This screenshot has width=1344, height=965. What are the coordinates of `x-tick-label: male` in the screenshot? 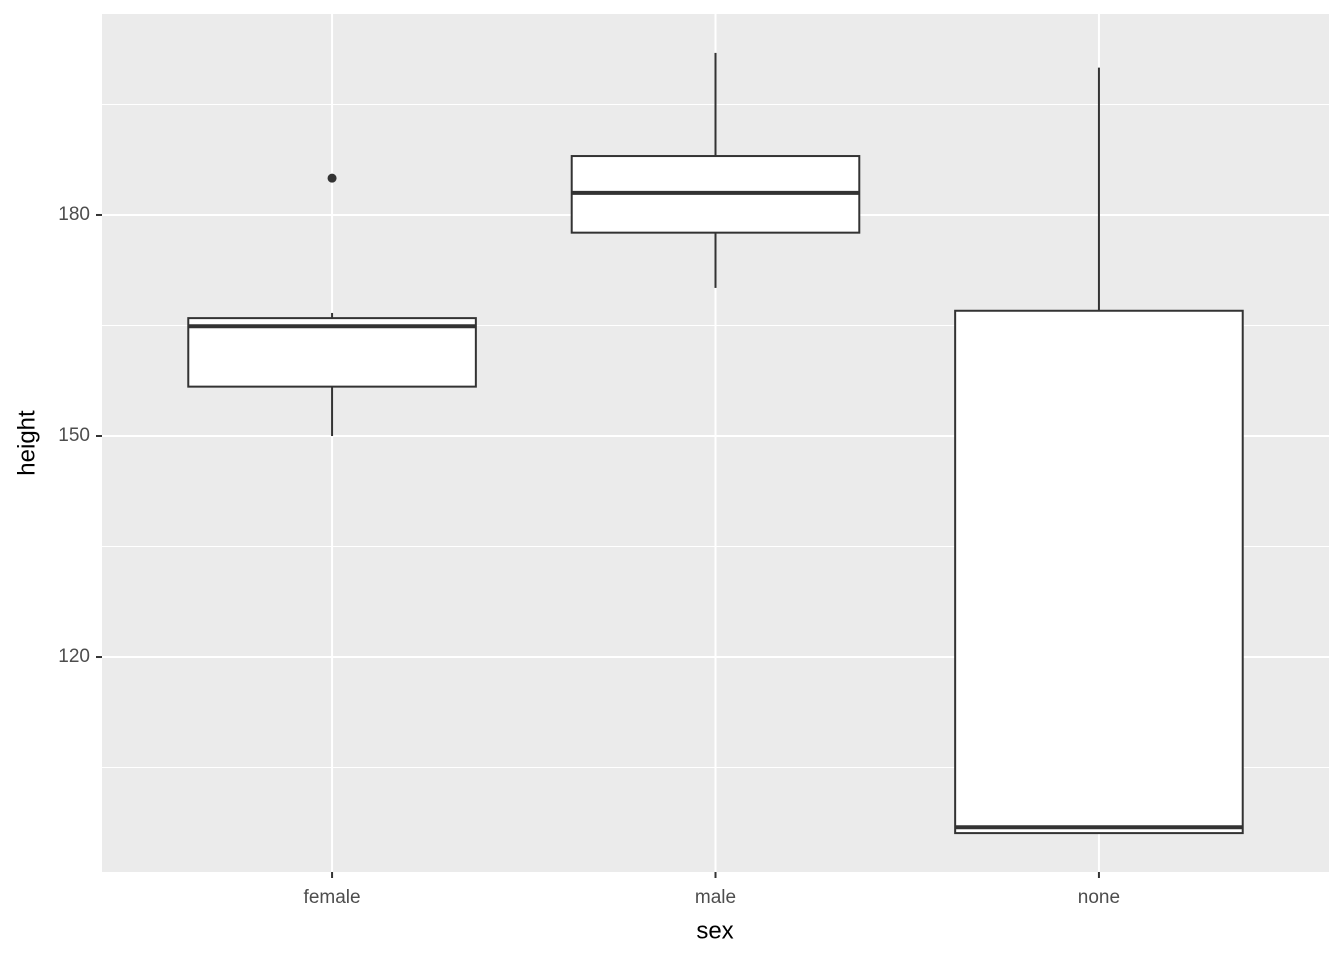 It's located at (715, 897).